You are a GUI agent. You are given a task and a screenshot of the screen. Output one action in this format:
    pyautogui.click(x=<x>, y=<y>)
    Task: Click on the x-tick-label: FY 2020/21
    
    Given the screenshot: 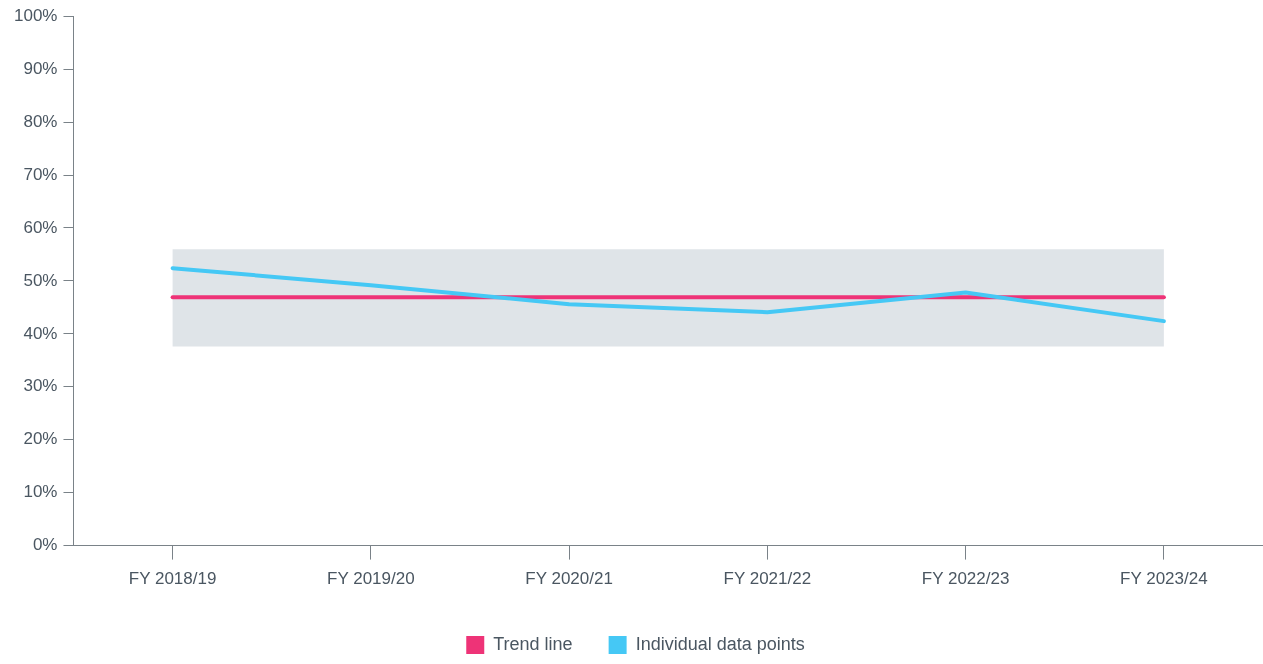 What is the action you would take?
    pyautogui.click(x=569, y=579)
    